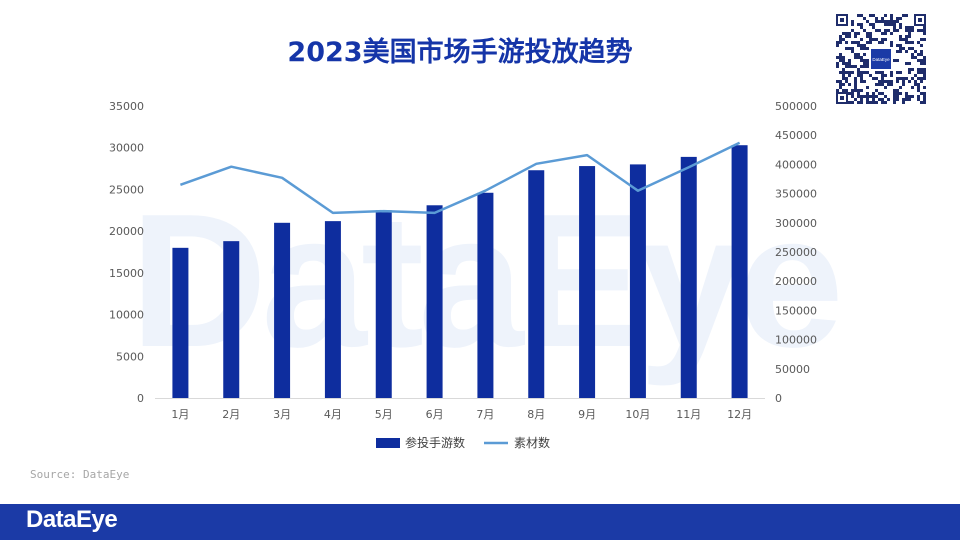 Image resolution: width=960 pixels, height=540 pixels. Describe the element at coordinates (796, 135) in the screenshot. I see `y-right-tick-label: 450000` at that location.